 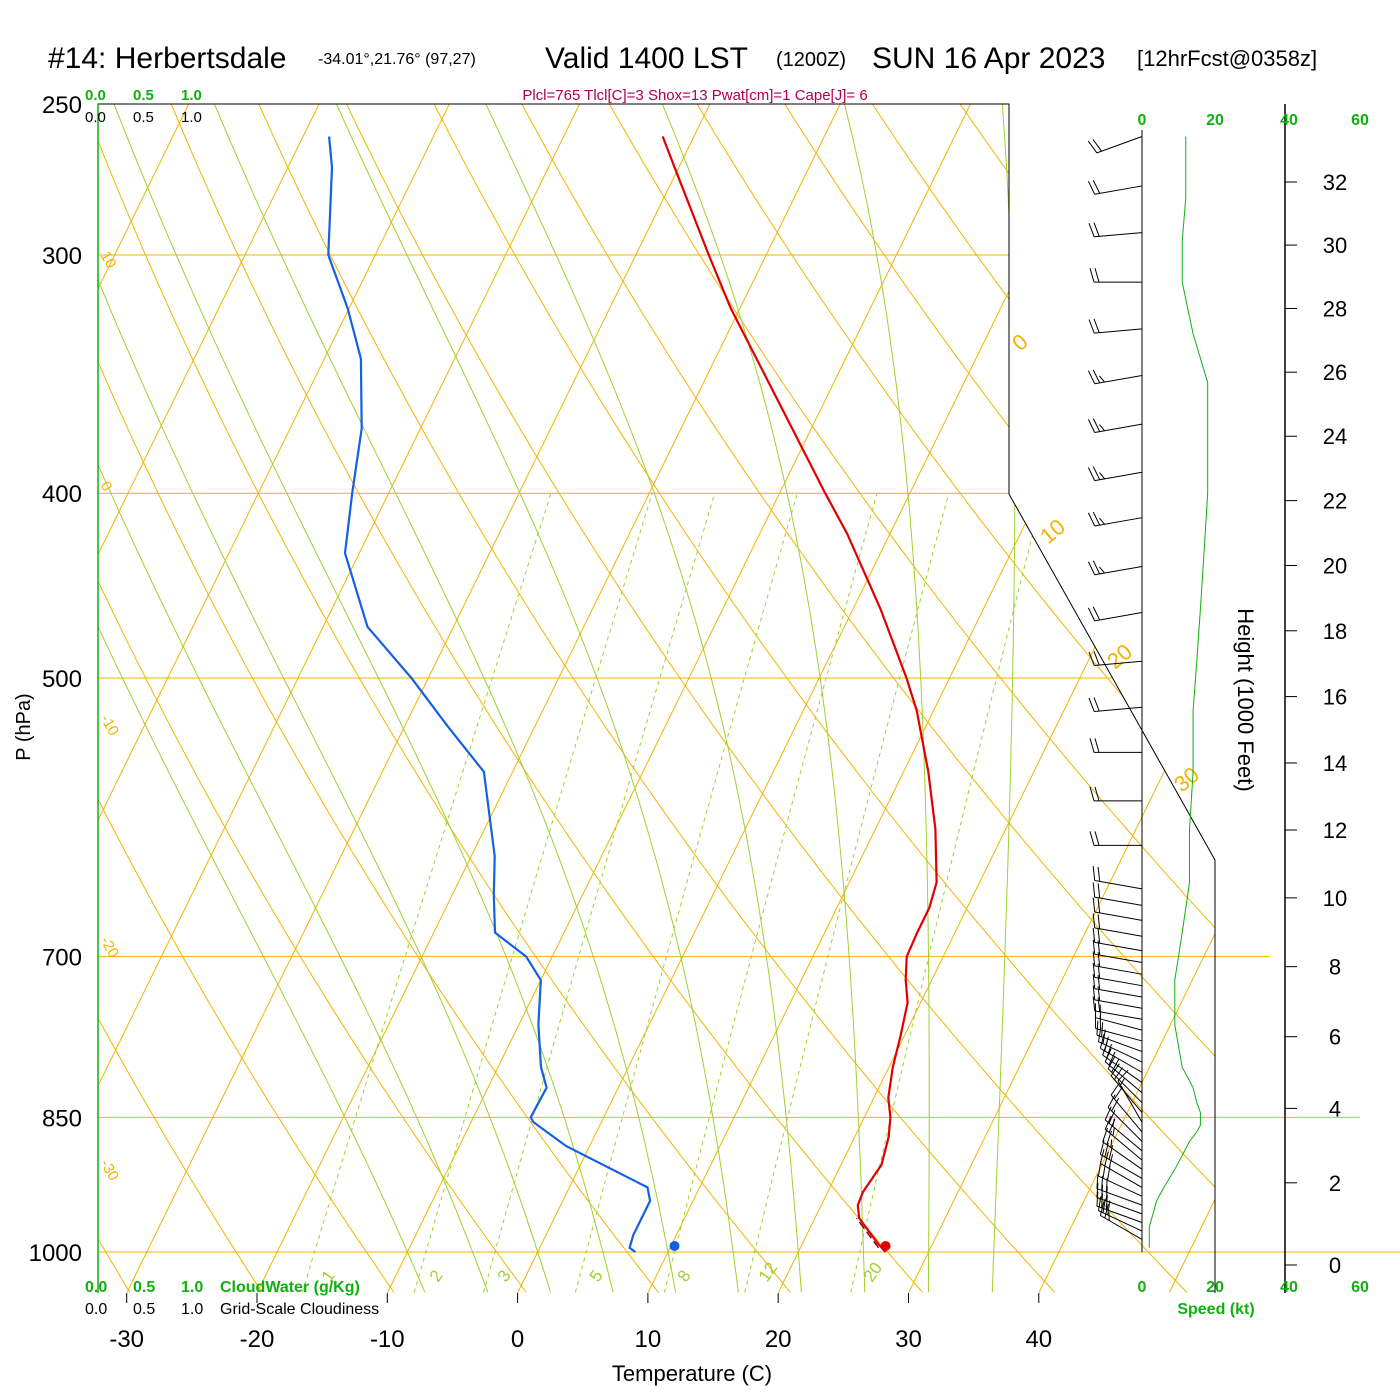 What do you see at coordinates (143, 95) in the screenshot?
I see `top-scale-1: 0.5` at bounding box center [143, 95].